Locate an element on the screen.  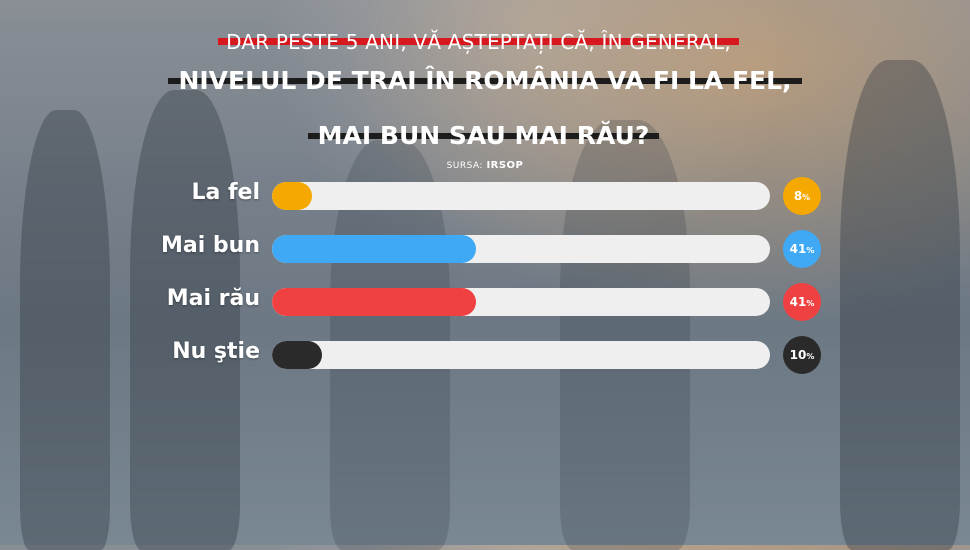
category-label-mai-bun: Mai bun is located at coordinates (210, 245).